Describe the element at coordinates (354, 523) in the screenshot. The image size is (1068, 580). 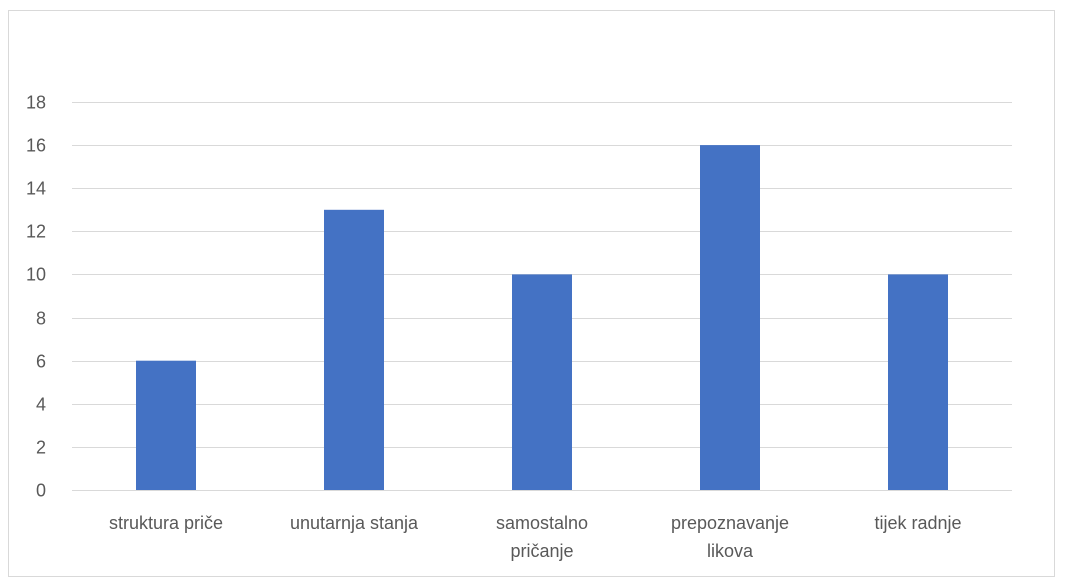
I see `x-category-label: unutarnja stanja` at that location.